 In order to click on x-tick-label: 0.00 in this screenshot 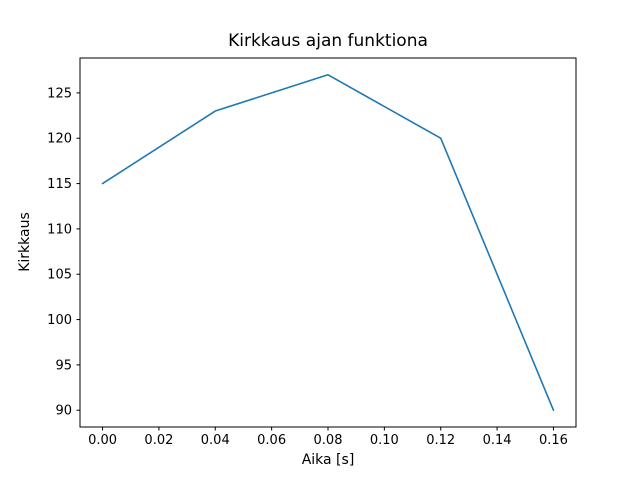, I will do `click(102, 440)`.